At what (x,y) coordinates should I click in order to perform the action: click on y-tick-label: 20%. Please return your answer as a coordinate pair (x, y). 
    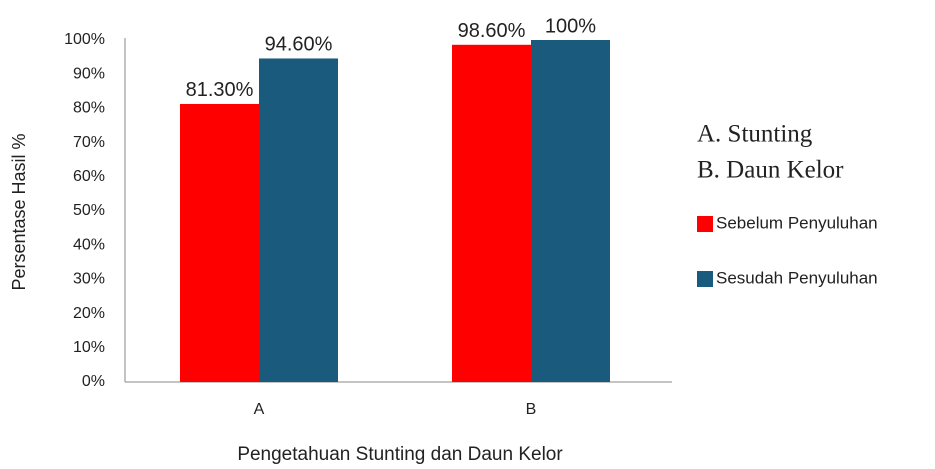
    Looking at the image, I should click on (89, 313).